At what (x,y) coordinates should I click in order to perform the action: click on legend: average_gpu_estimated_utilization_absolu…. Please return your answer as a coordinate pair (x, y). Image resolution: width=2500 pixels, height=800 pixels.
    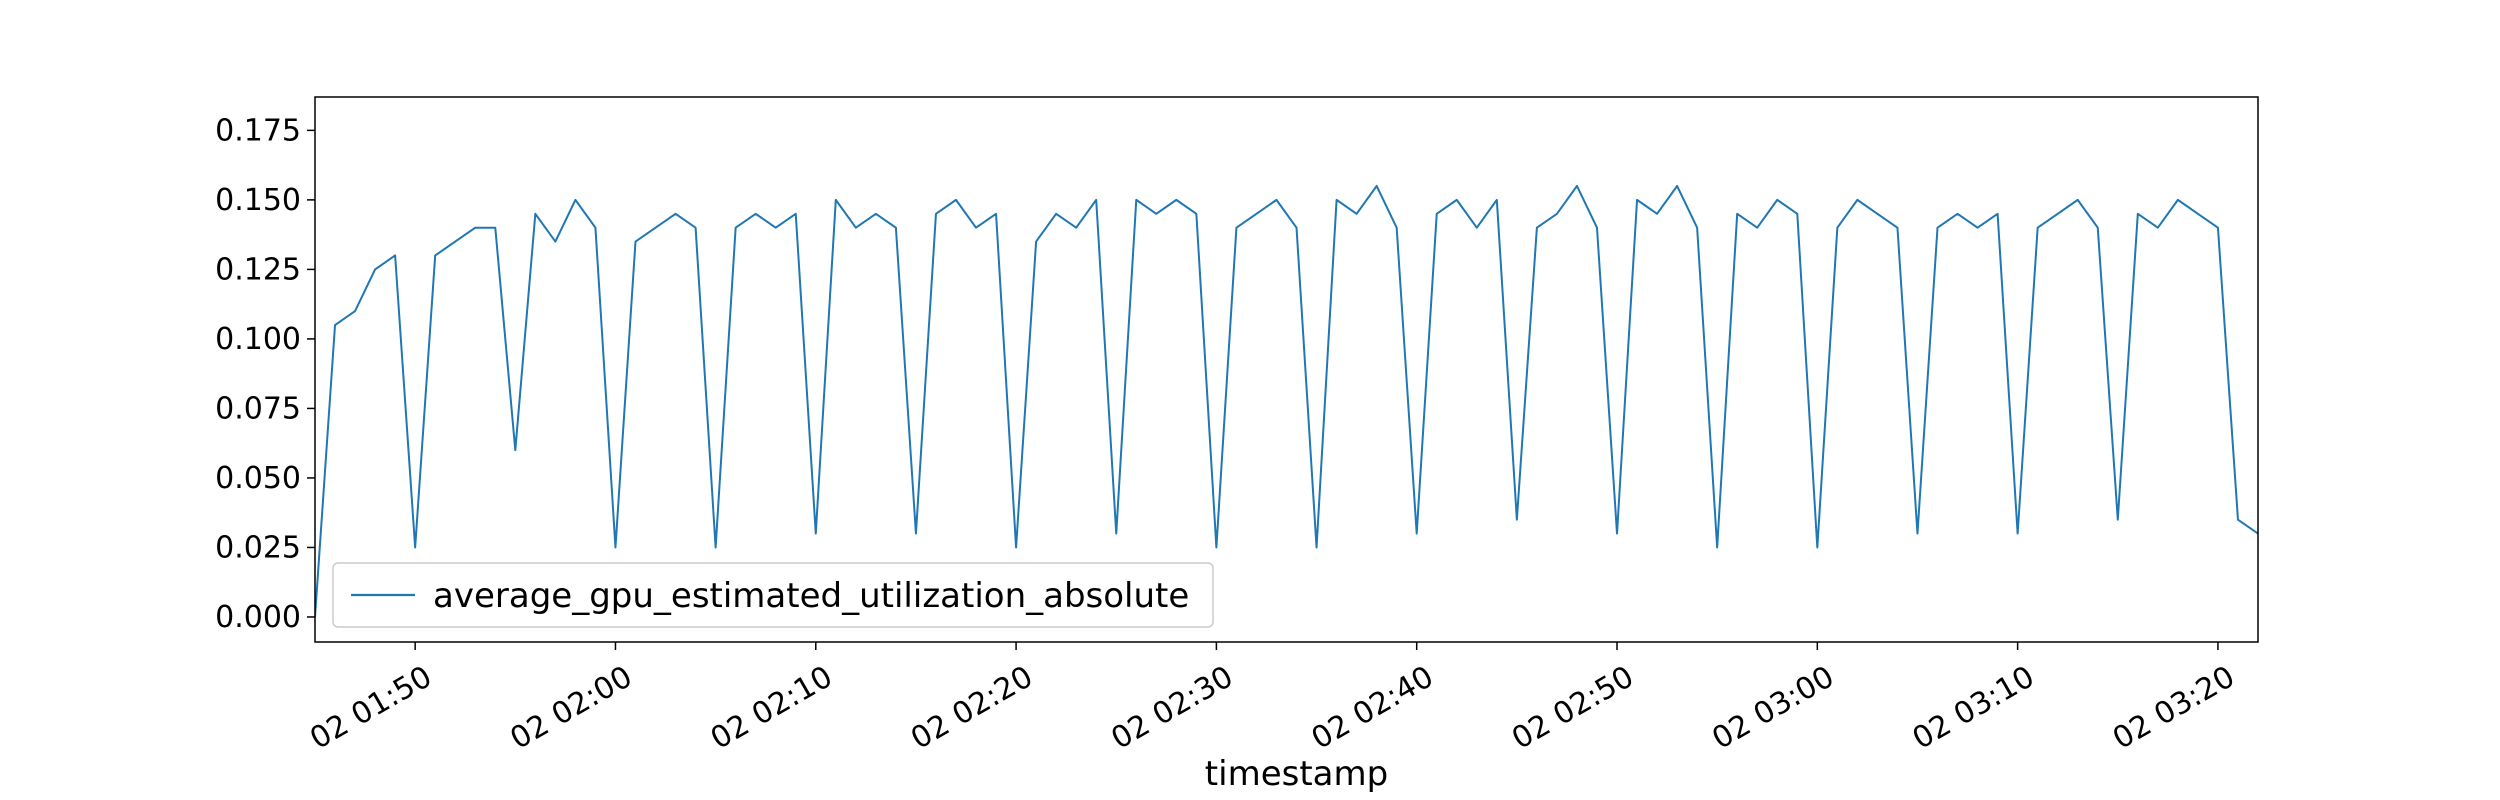
    Looking at the image, I should click on (773, 595).